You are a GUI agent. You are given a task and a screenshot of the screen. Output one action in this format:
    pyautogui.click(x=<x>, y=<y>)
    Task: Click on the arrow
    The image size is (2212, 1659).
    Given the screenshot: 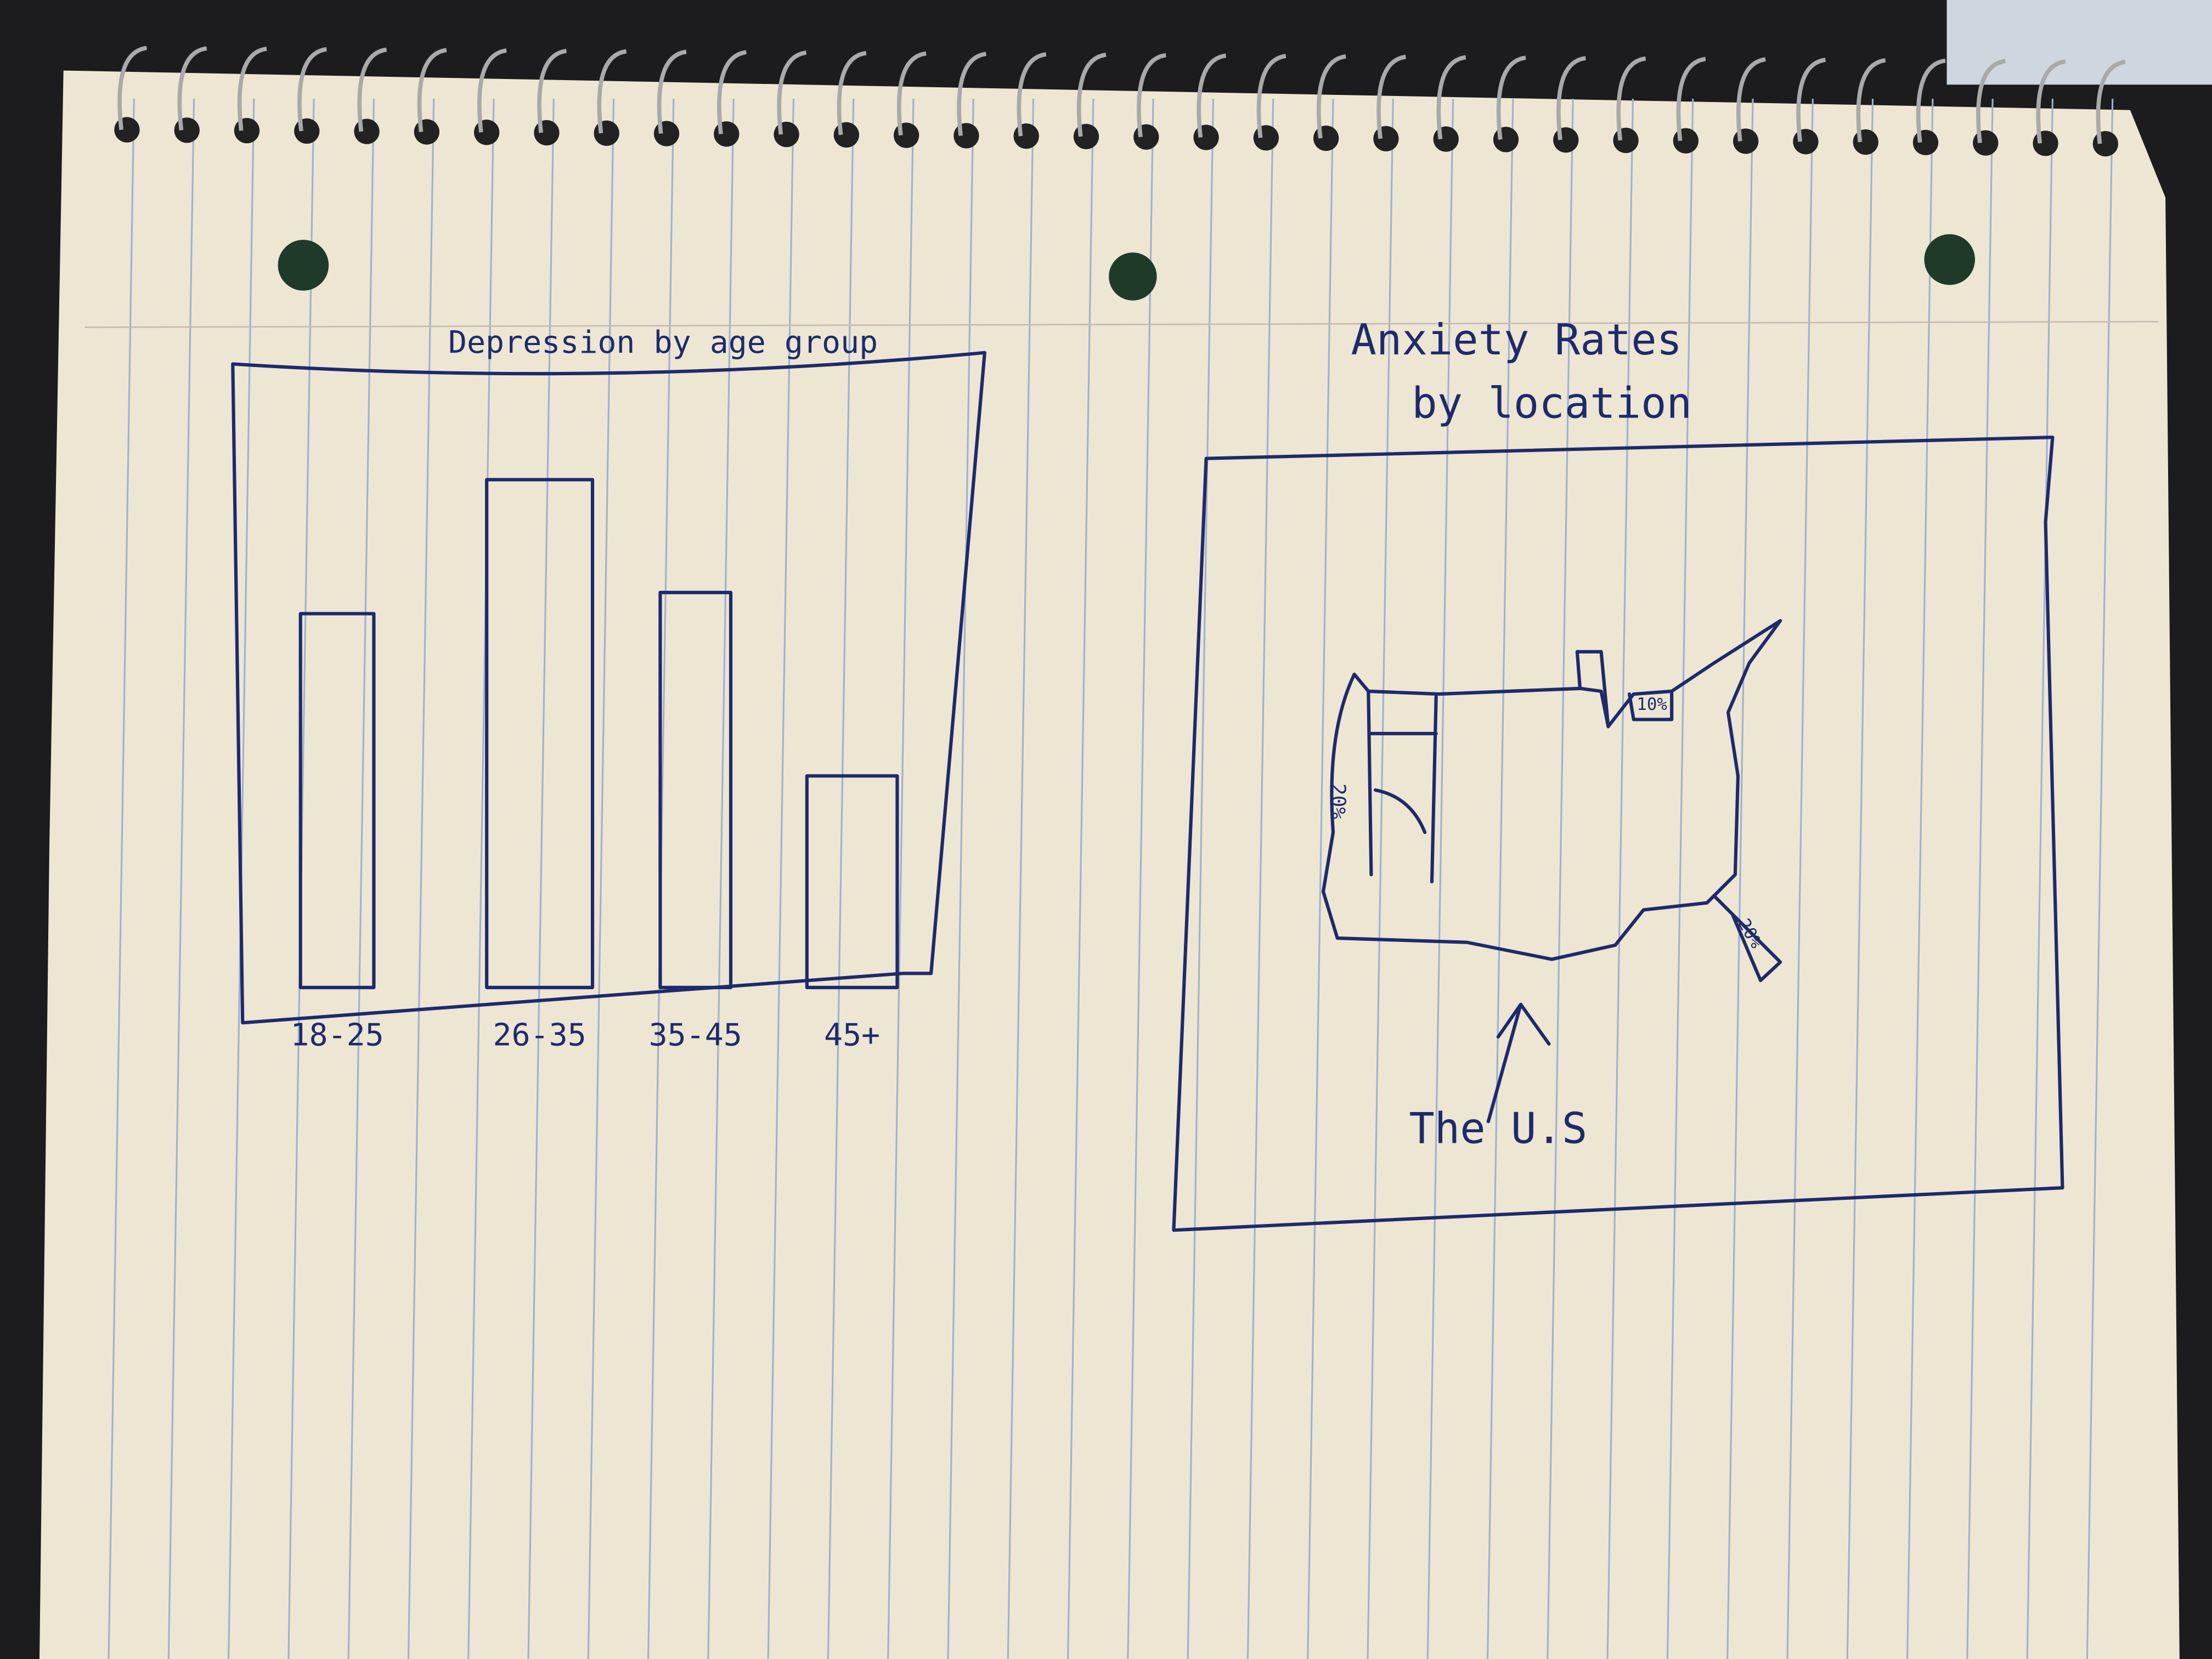 What is the action you would take?
    pyautogui.click(x=1518, y=1063)
    